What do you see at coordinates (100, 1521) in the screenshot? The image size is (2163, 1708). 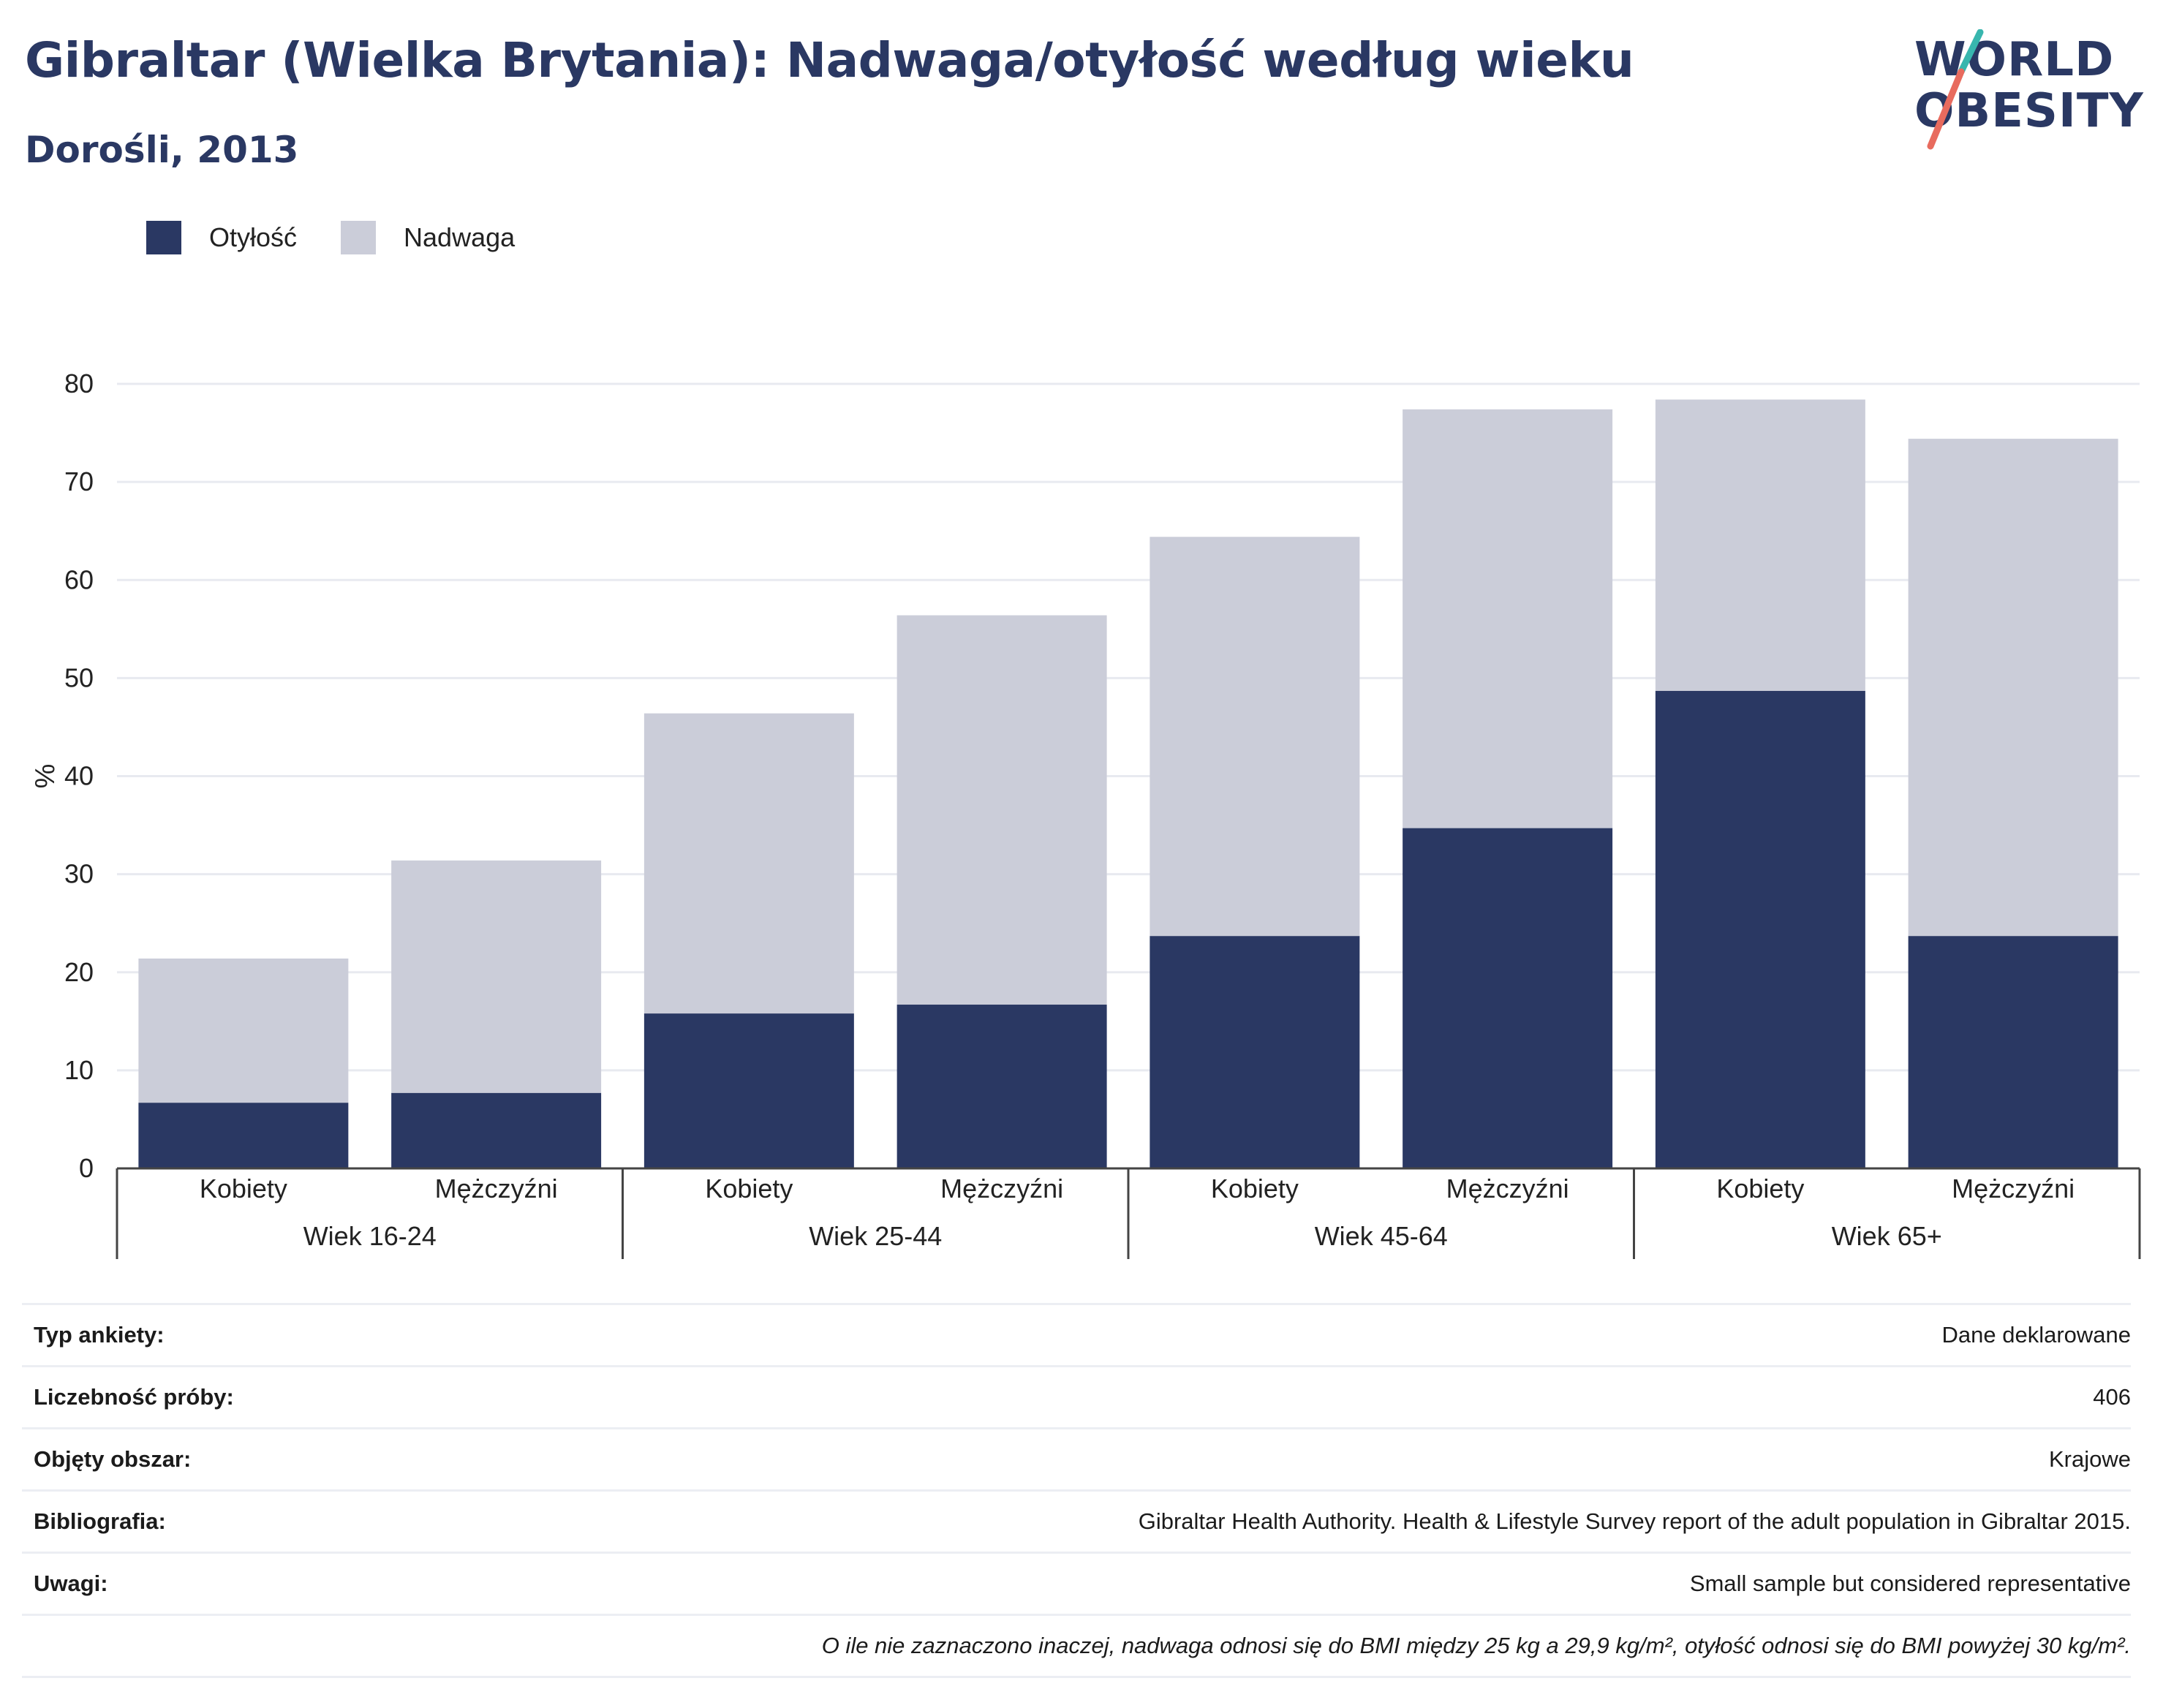 I see `info-key: Bibliografia:` at bounding box center [100, 1521].